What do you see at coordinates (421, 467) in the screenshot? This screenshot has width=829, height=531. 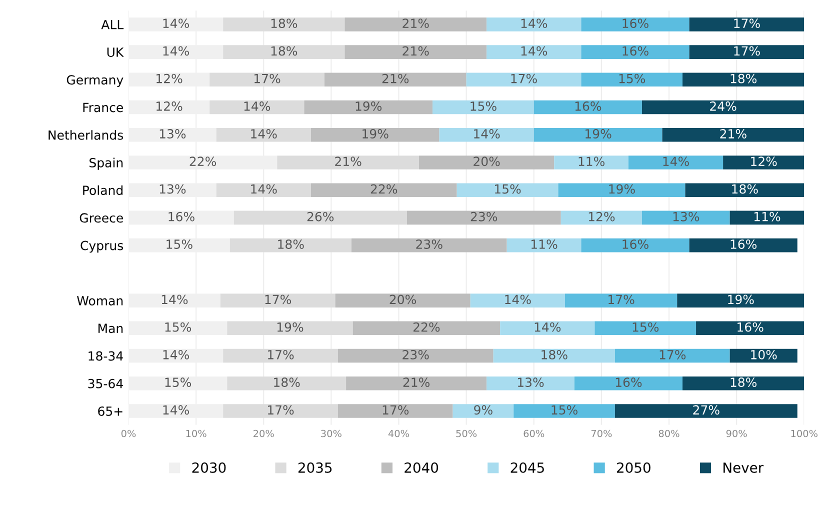 I see `legend-label: 2040` at bounding box center [421, 467].